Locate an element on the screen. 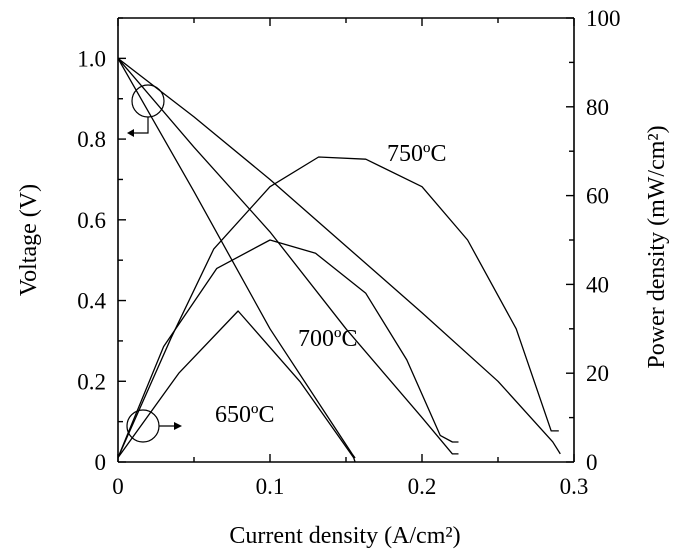 The image size is (676, 552). annotation-650: 650ºC is located at coordinates (244, 415).